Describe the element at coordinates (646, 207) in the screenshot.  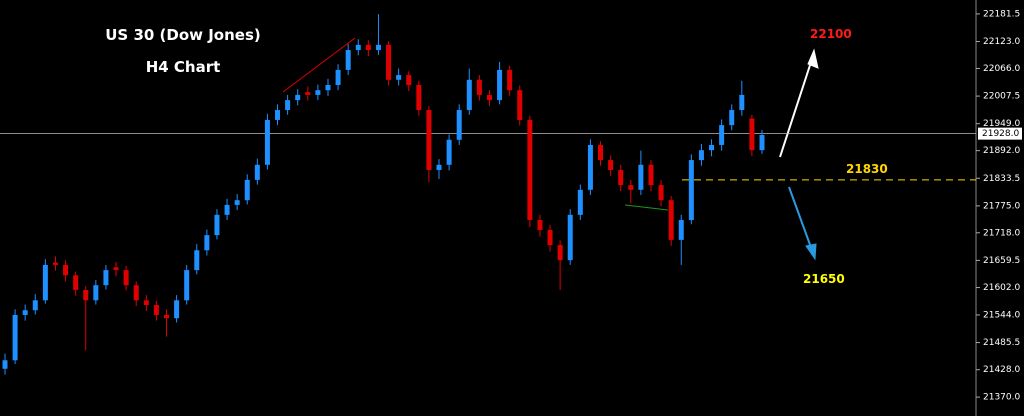
I see `trend-line` at that location.